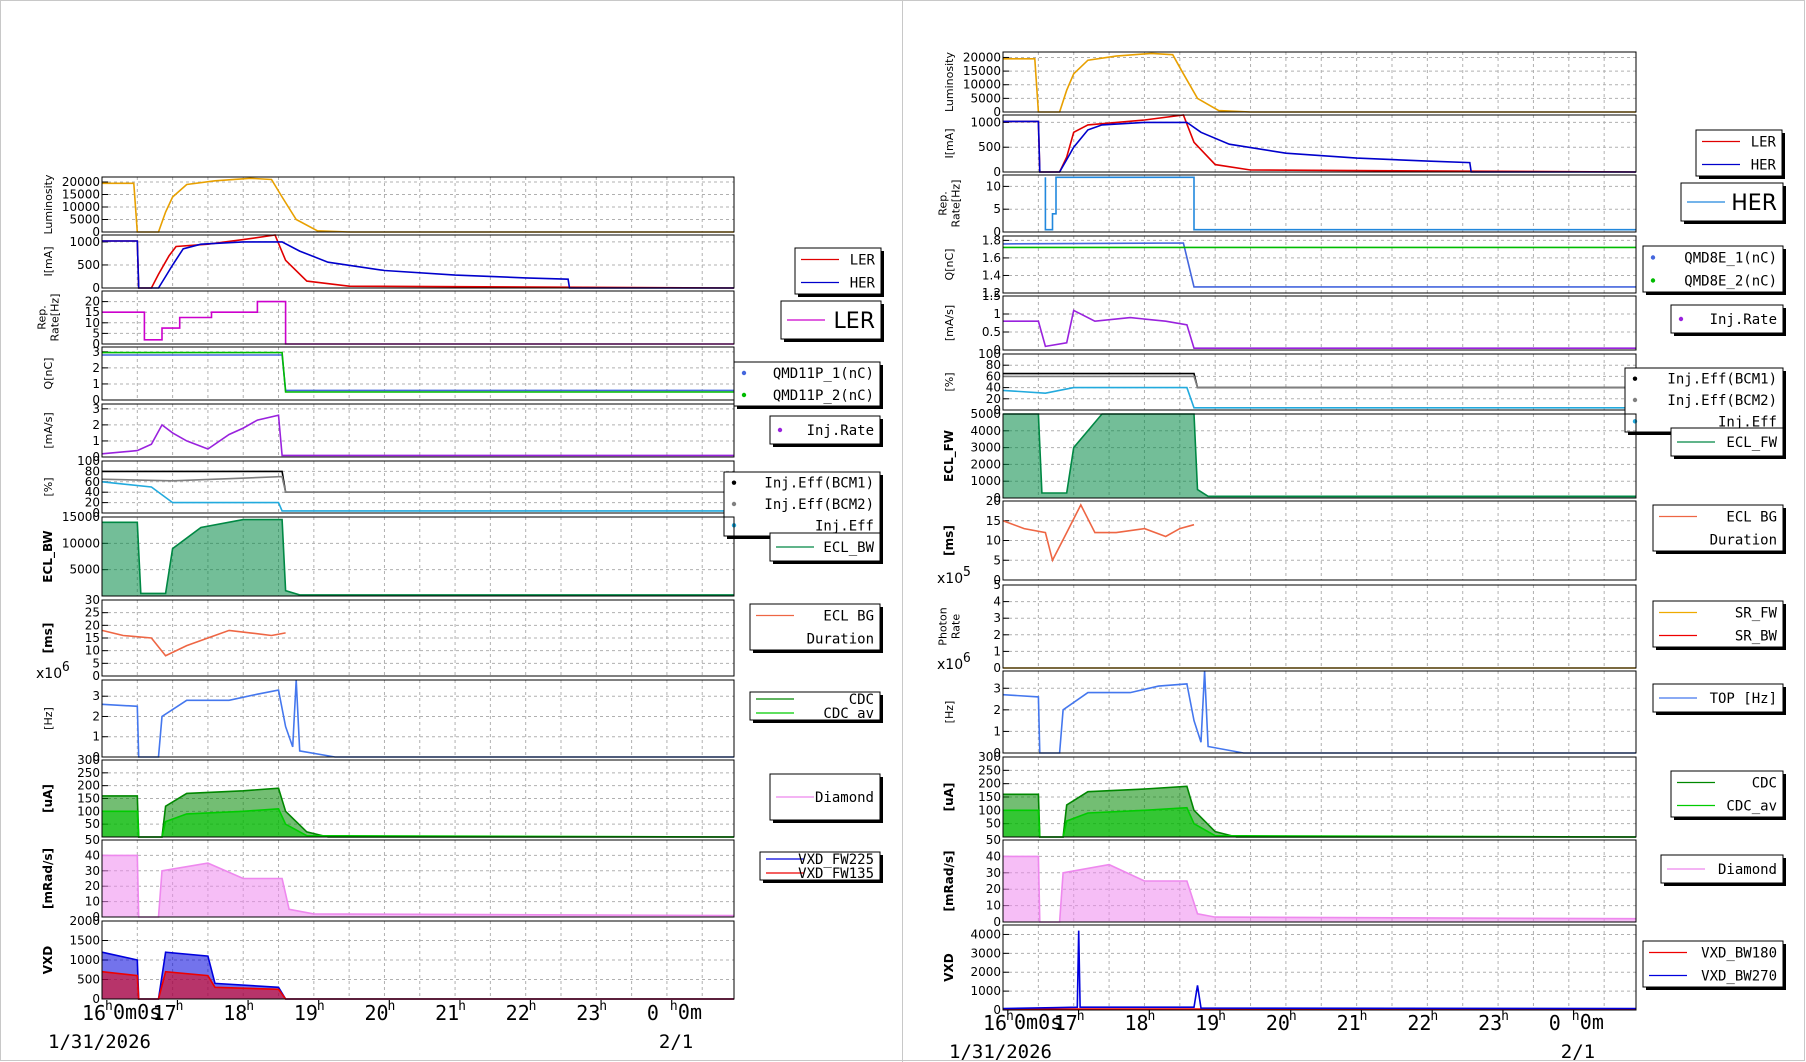 This screenshot has height=1062, width=1806. What do you see at coordinates (993, 541) in the screenshot?
I see `y-tick-label: 10` at bounding box center [993, 541].